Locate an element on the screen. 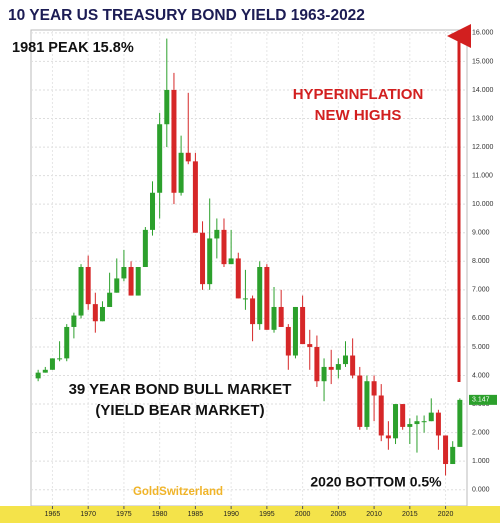 The width and height of the screenshot is (500, 523). y-tick-label: 13.000 is located at coordinates (483, 118).